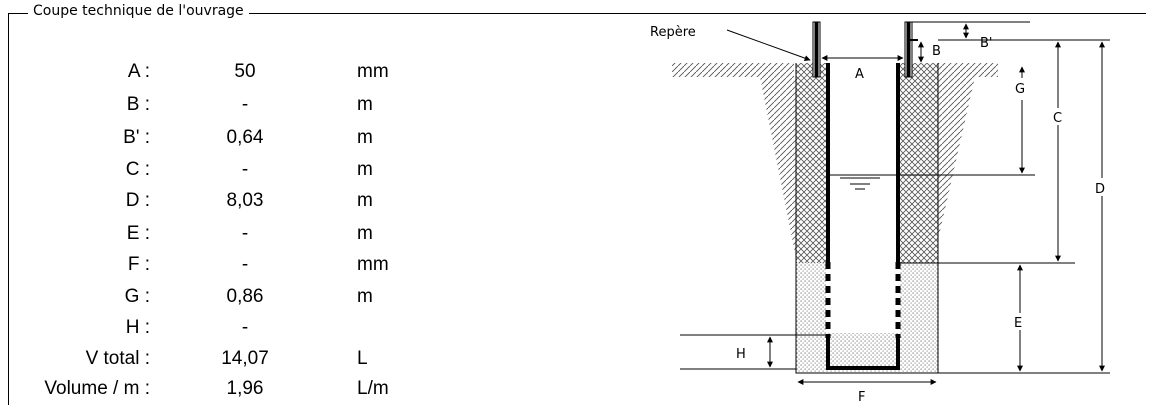  What do you see at coordinates (210, 171) in the screenshot?
I see `row-c: C : - m` at bounding box center [210, 171].